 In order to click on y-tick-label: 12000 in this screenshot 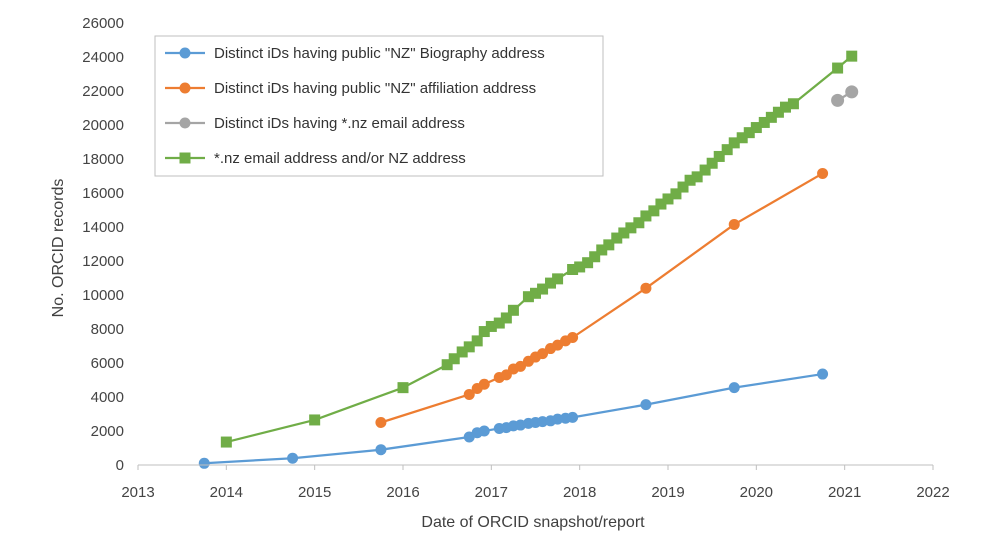, I will do `click(103, 261)`.